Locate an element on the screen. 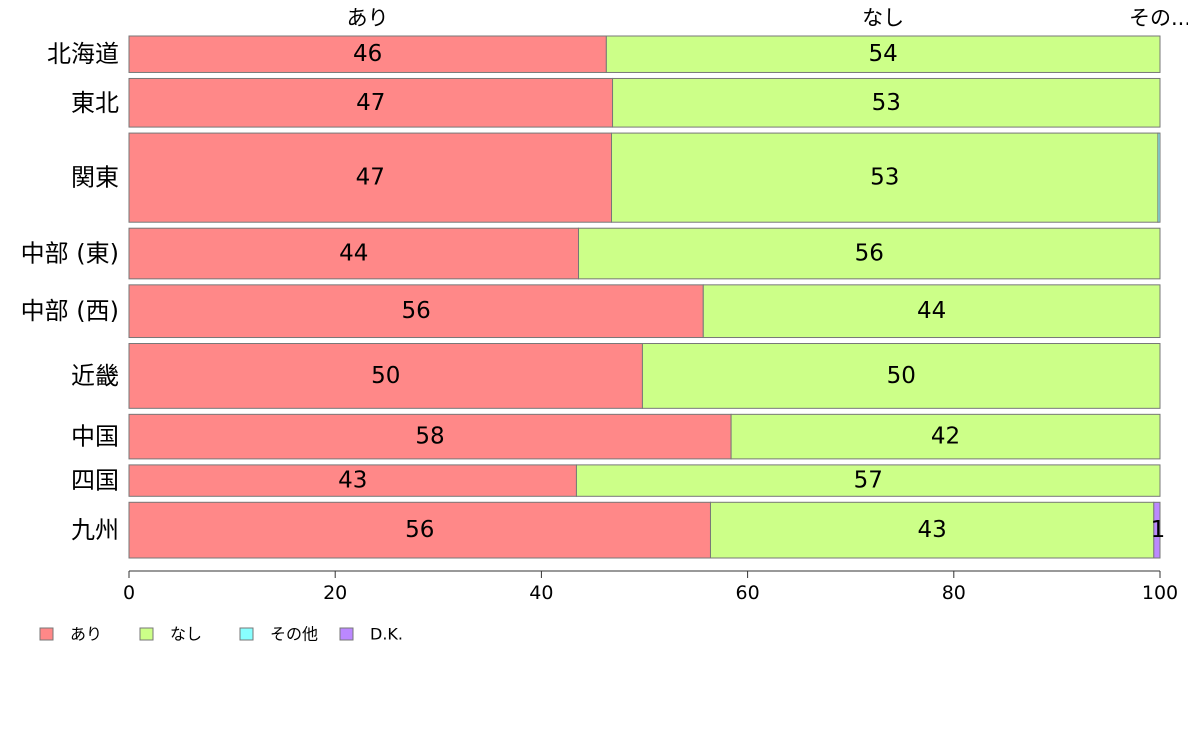 Image resolution: width=1188 pixels, height=740 pixels. top-category-label: なし is located at coordinates (883, 18).